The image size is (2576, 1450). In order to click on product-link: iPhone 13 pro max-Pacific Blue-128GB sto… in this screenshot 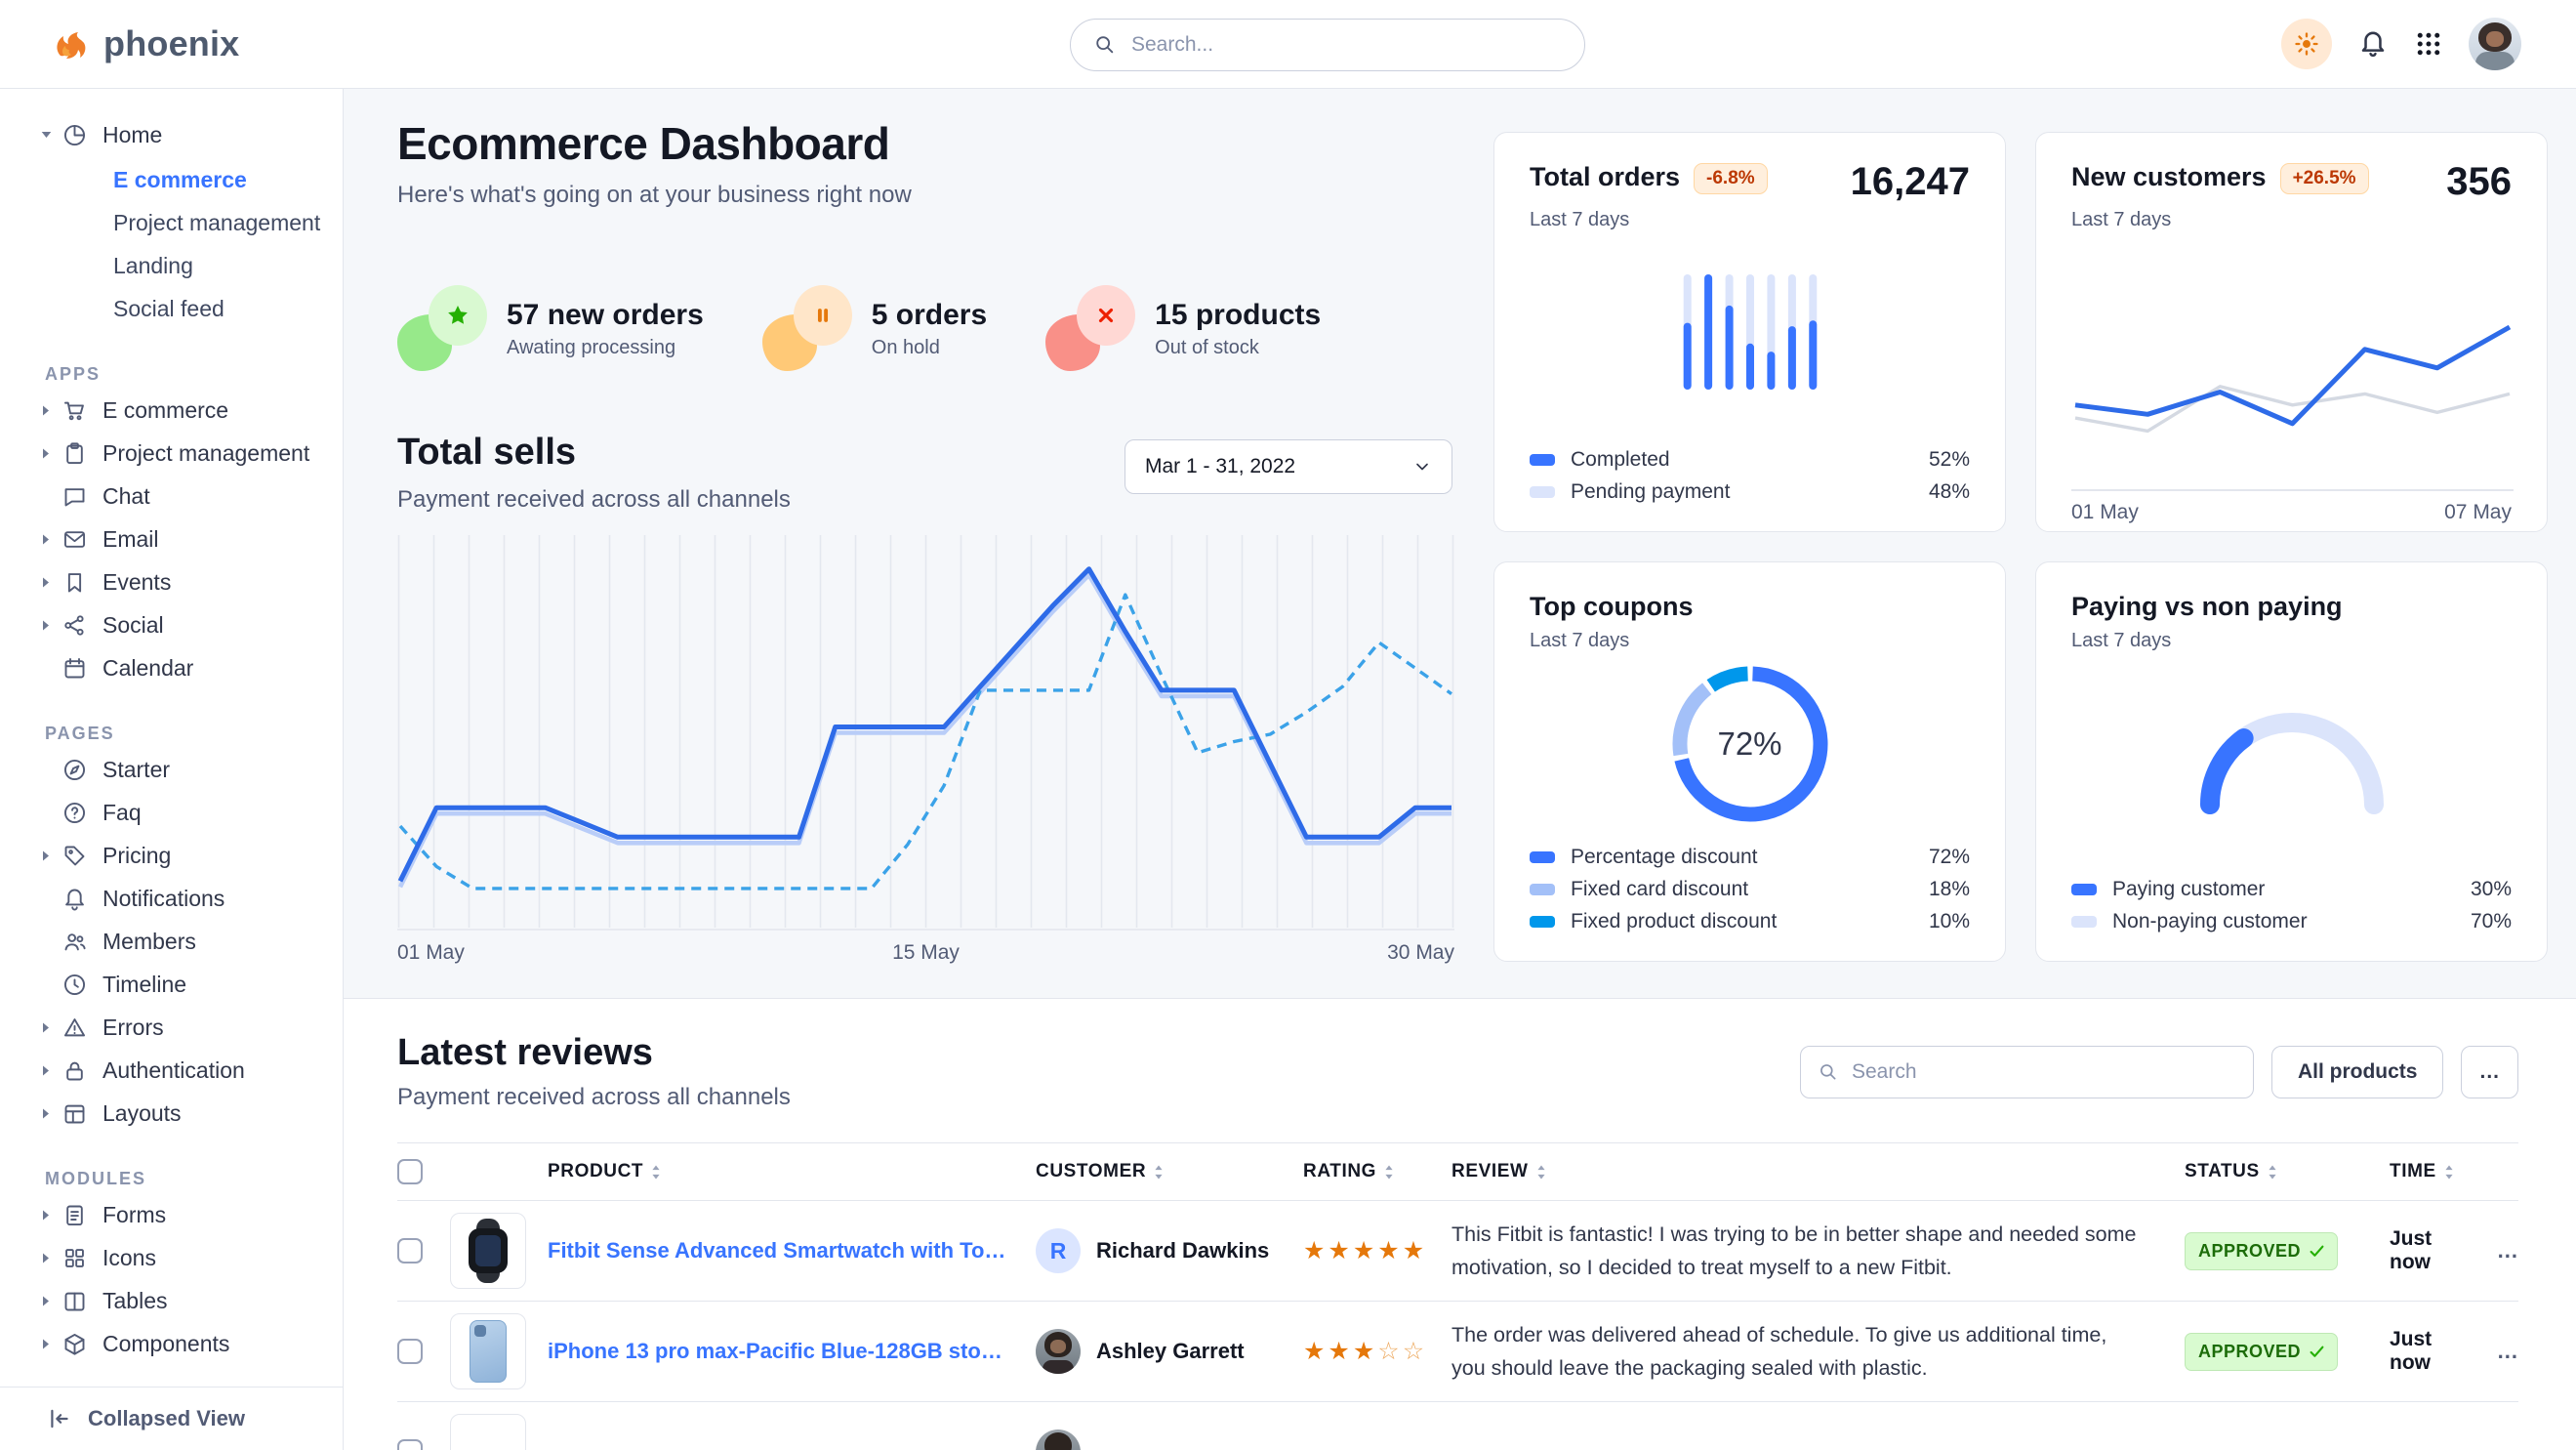, I will do `click(787, 1351)`.